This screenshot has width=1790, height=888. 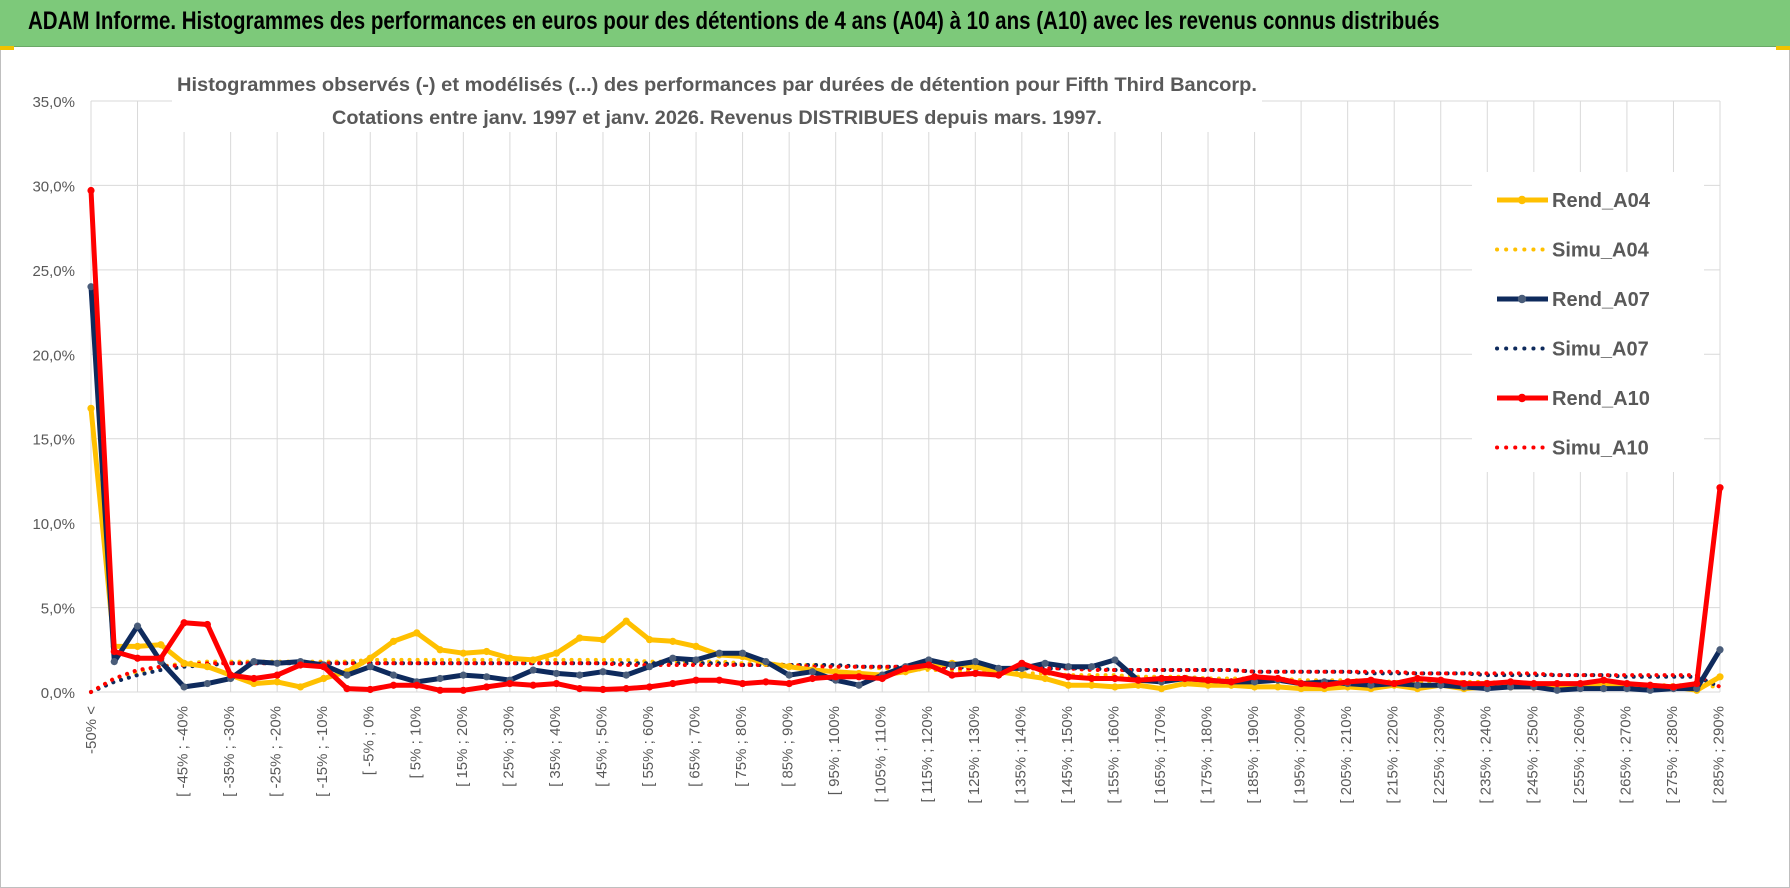 What do you see at coordinates (881, 754) in the screenshot?
I see `x-tick-label: [ 105% ; 110%` at bounding box center [881, 754].